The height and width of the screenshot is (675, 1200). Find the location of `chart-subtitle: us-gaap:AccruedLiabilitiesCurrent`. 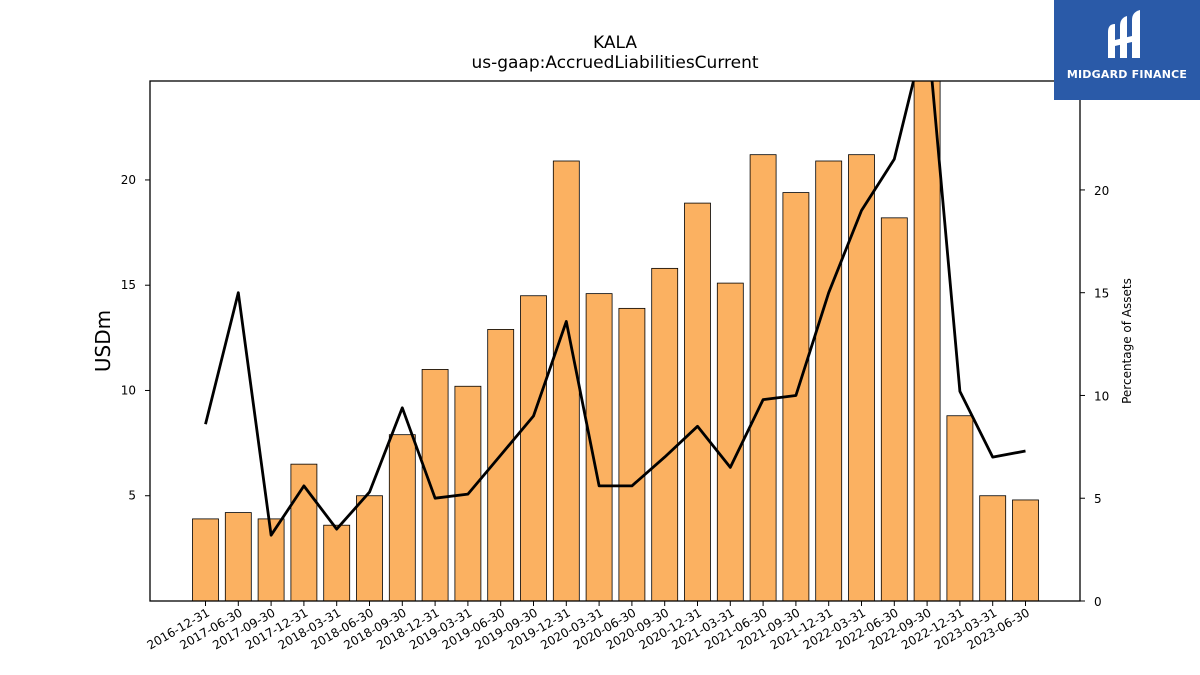

chart-subtitle: us-gaap:AccruedLiabilitiesCurrent is located at coordinates (614, 63).